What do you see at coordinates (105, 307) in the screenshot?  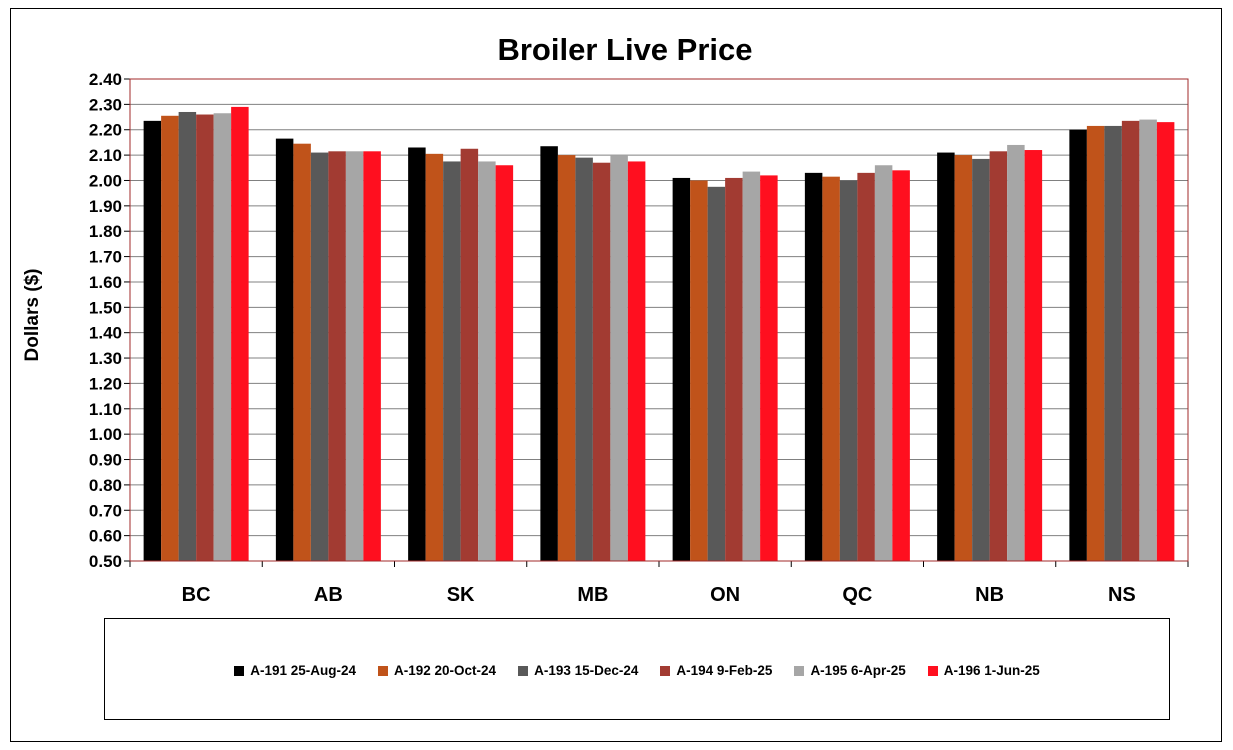 I see `y-tick-label: 1.50` at bounding box center [105, 307].